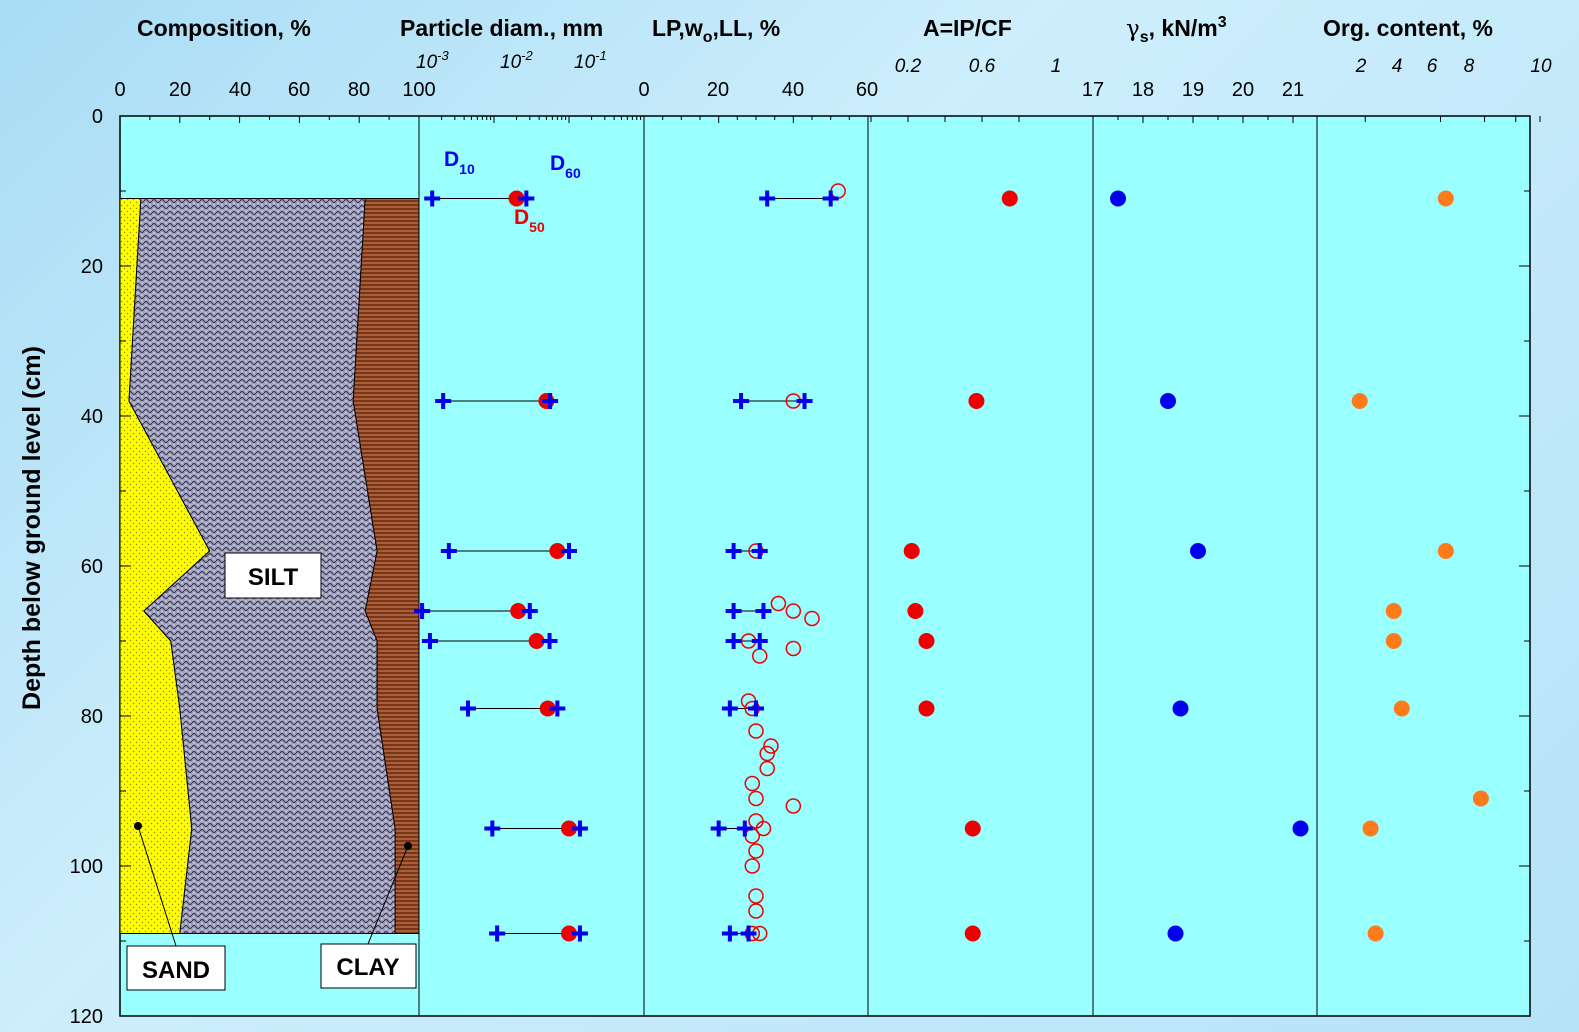 The width and height of the screenshot is (1579, 1032). Describe the element at coordinates (1133, 29) in the screenshot. I see `title-gamma-symbol: γ` at that location.